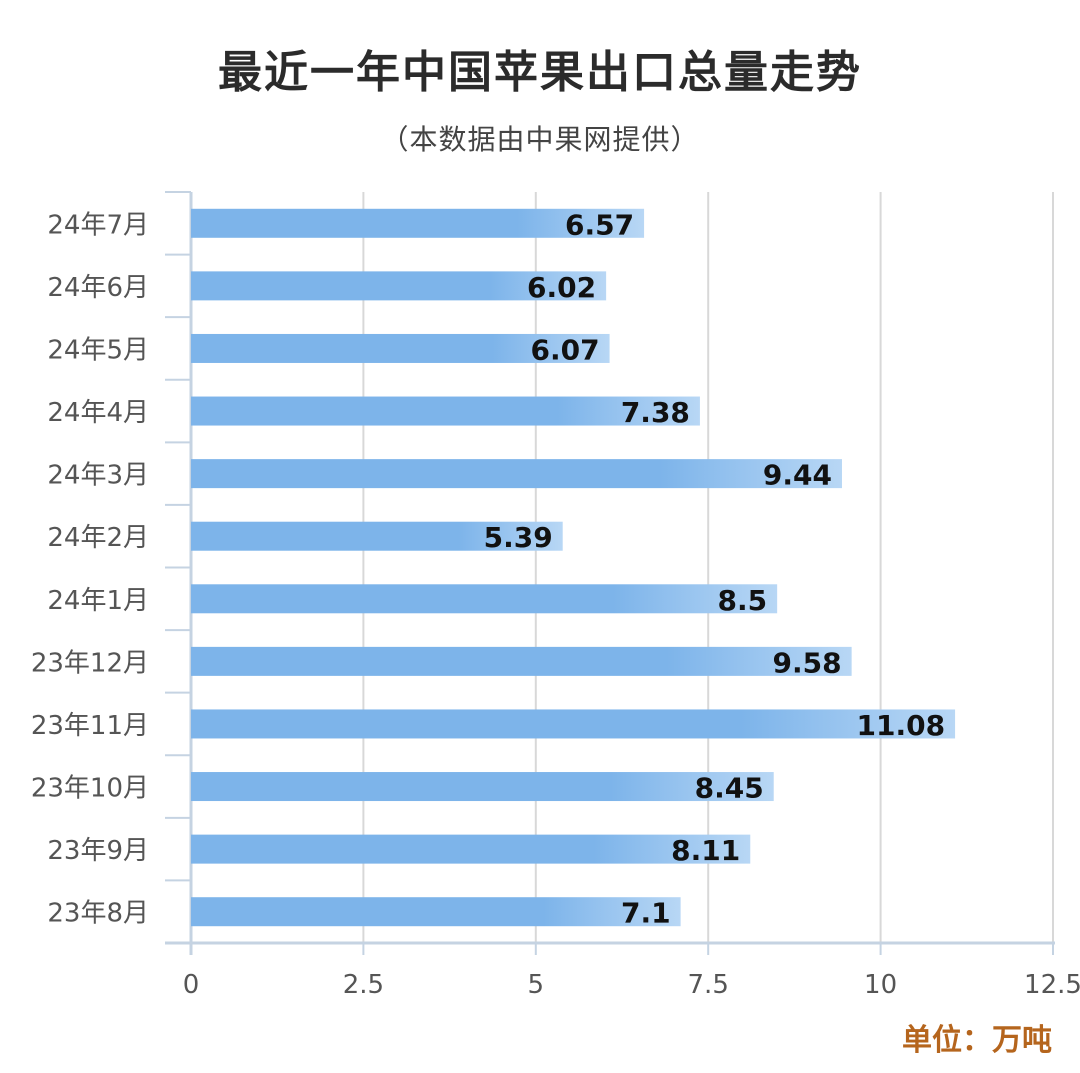  What do you see at coordinates (880, 985) in the screenshot?
I see `x-tick-label: 10` at bounding box center [880, 985].